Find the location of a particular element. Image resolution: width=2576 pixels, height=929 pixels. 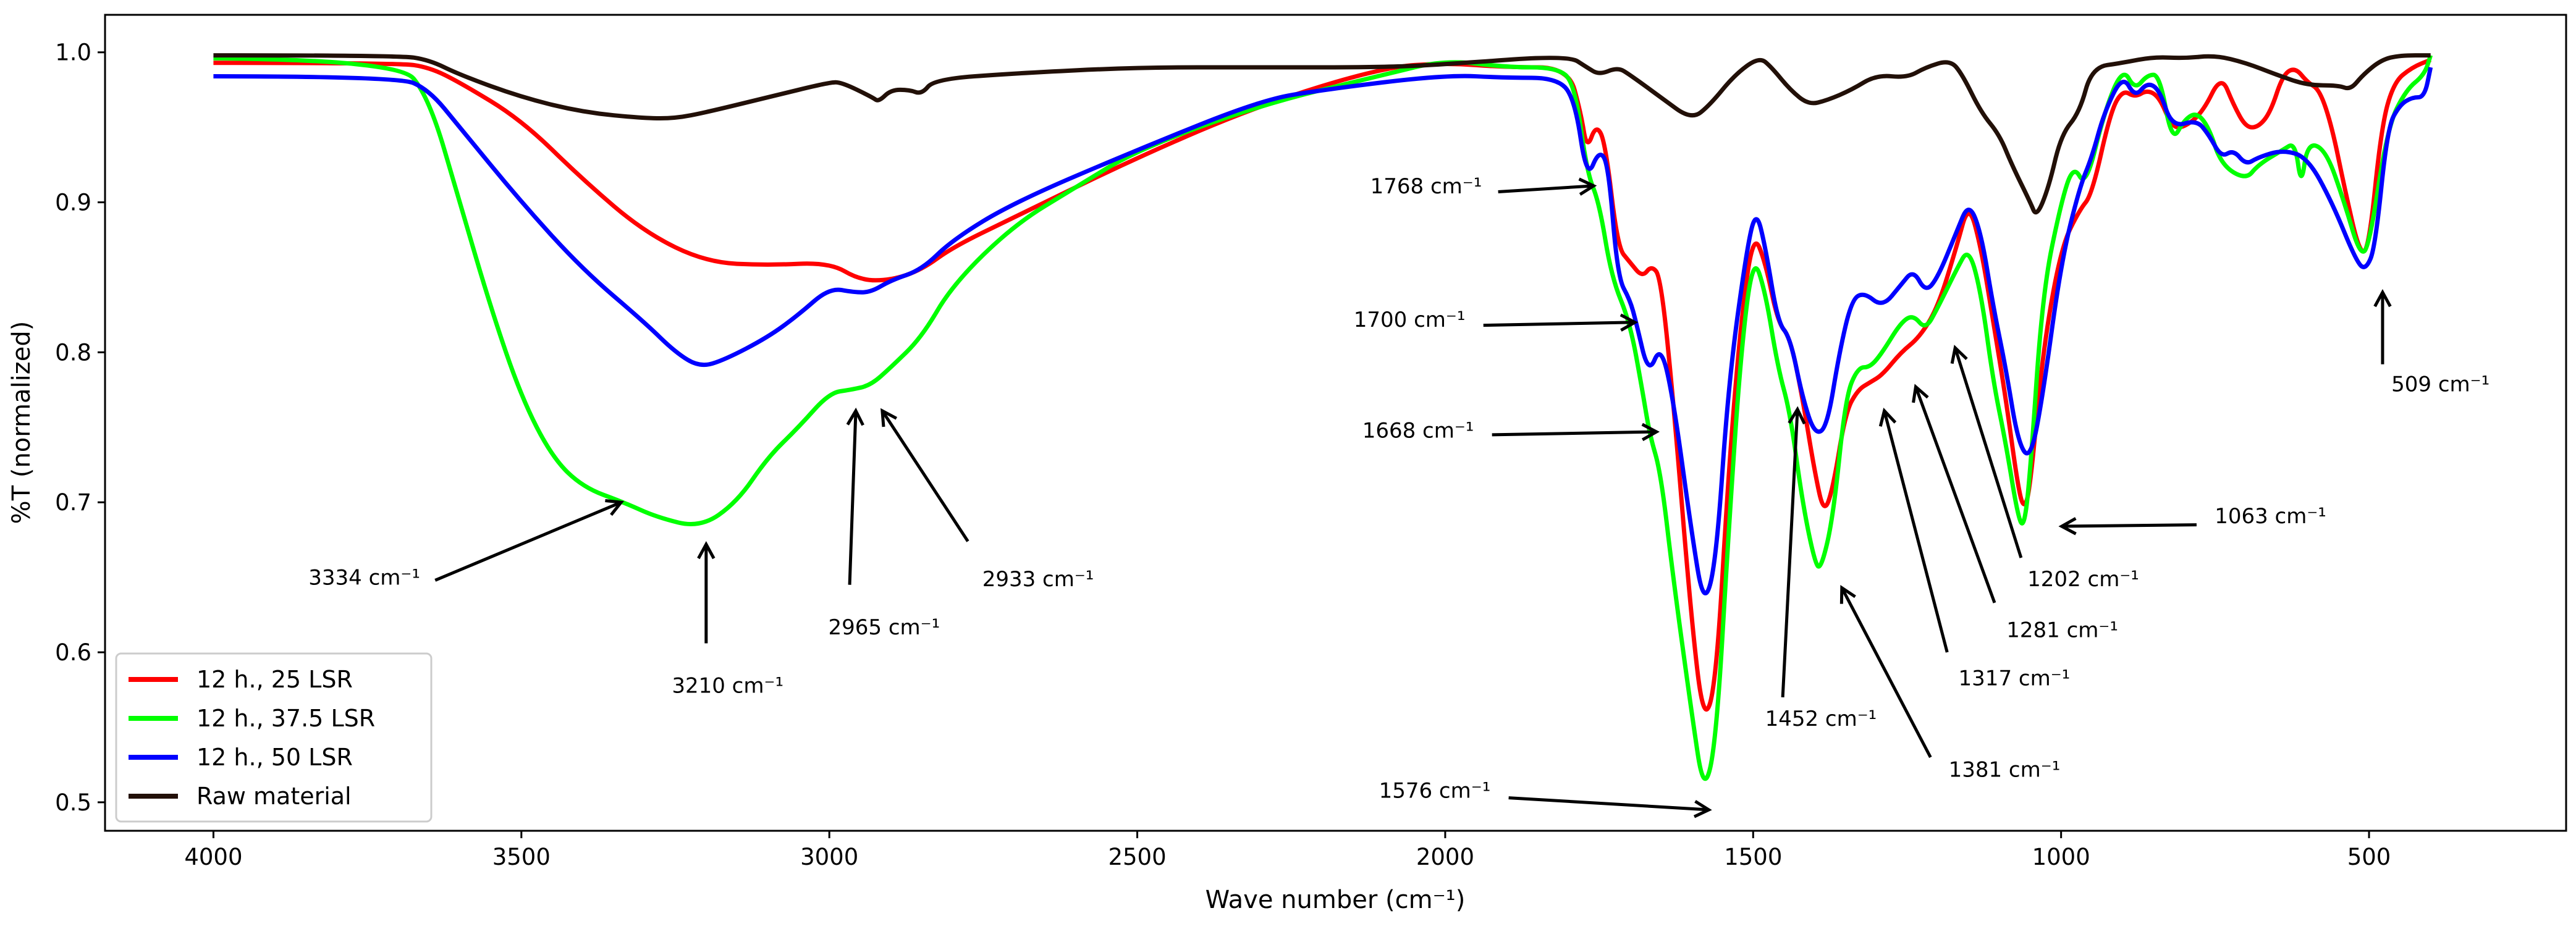

annotation-label: 2965 cm⁻¹ is located at coordinates (884, 627).